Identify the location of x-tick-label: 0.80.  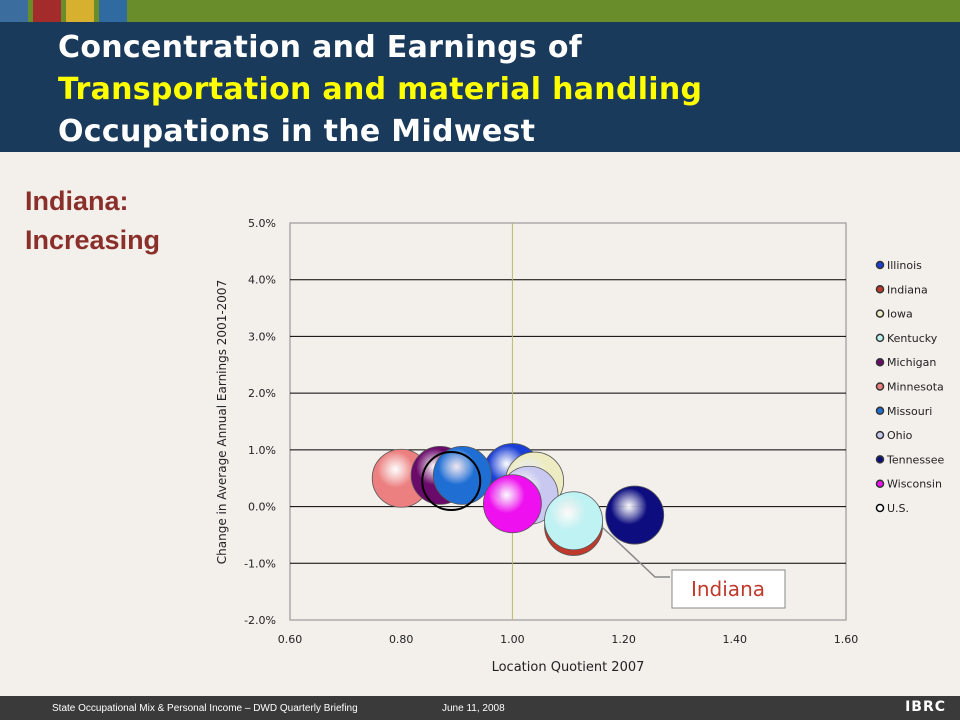
(401, 639).